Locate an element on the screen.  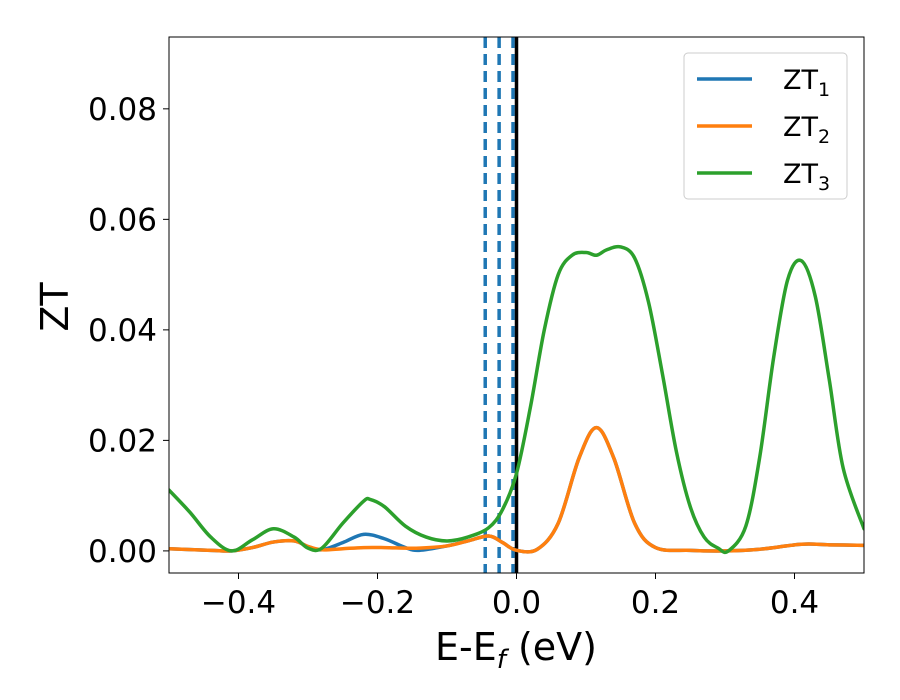
x-axis: −0.4 −0.2 0.0 0.2 0.4 is located at coordinates (510, 597).